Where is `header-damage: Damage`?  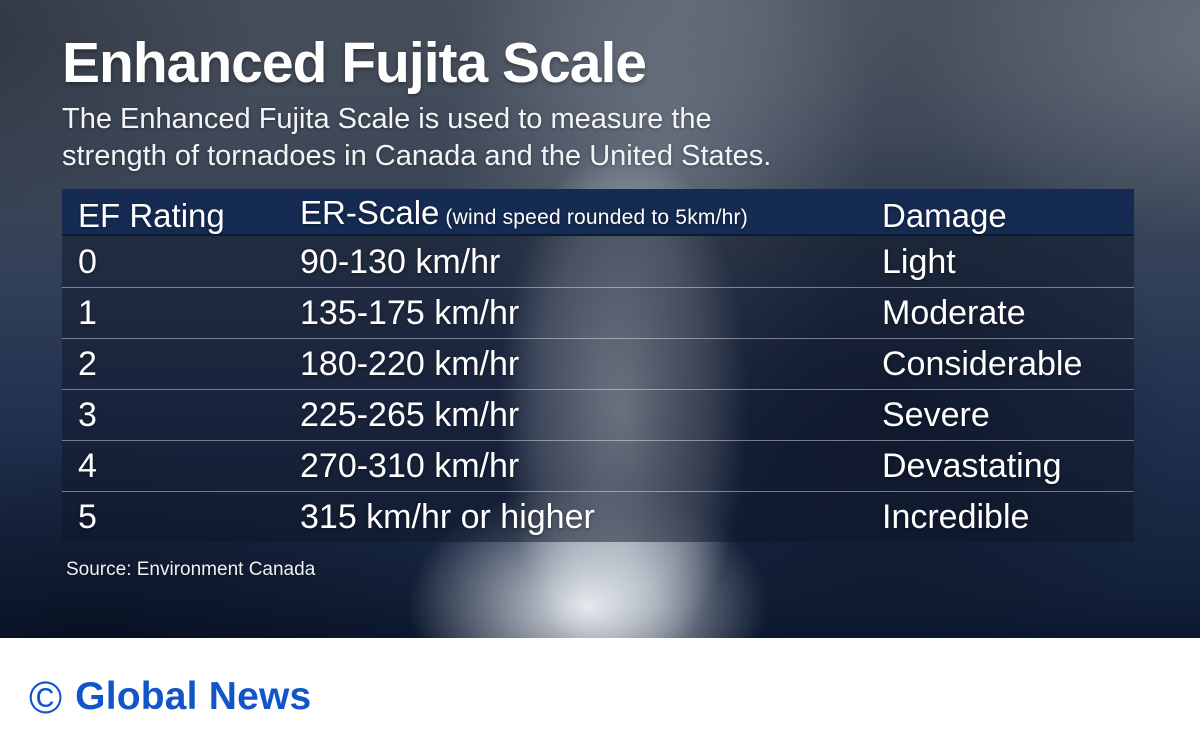
header-damage: Damage is located at coordinates (944, 215).